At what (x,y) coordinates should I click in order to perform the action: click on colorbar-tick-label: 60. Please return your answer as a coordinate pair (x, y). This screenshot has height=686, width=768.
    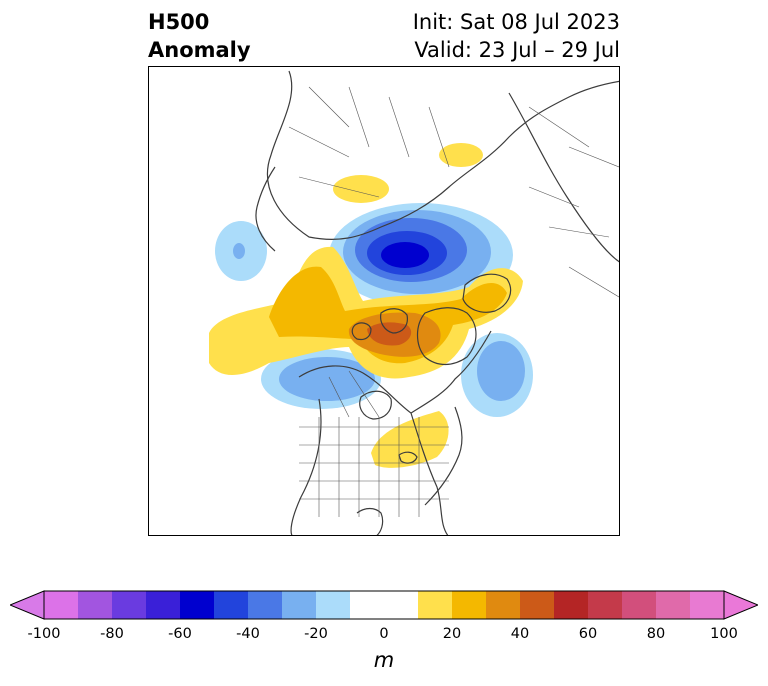
    Looking at the image, I should click on (588, 634).